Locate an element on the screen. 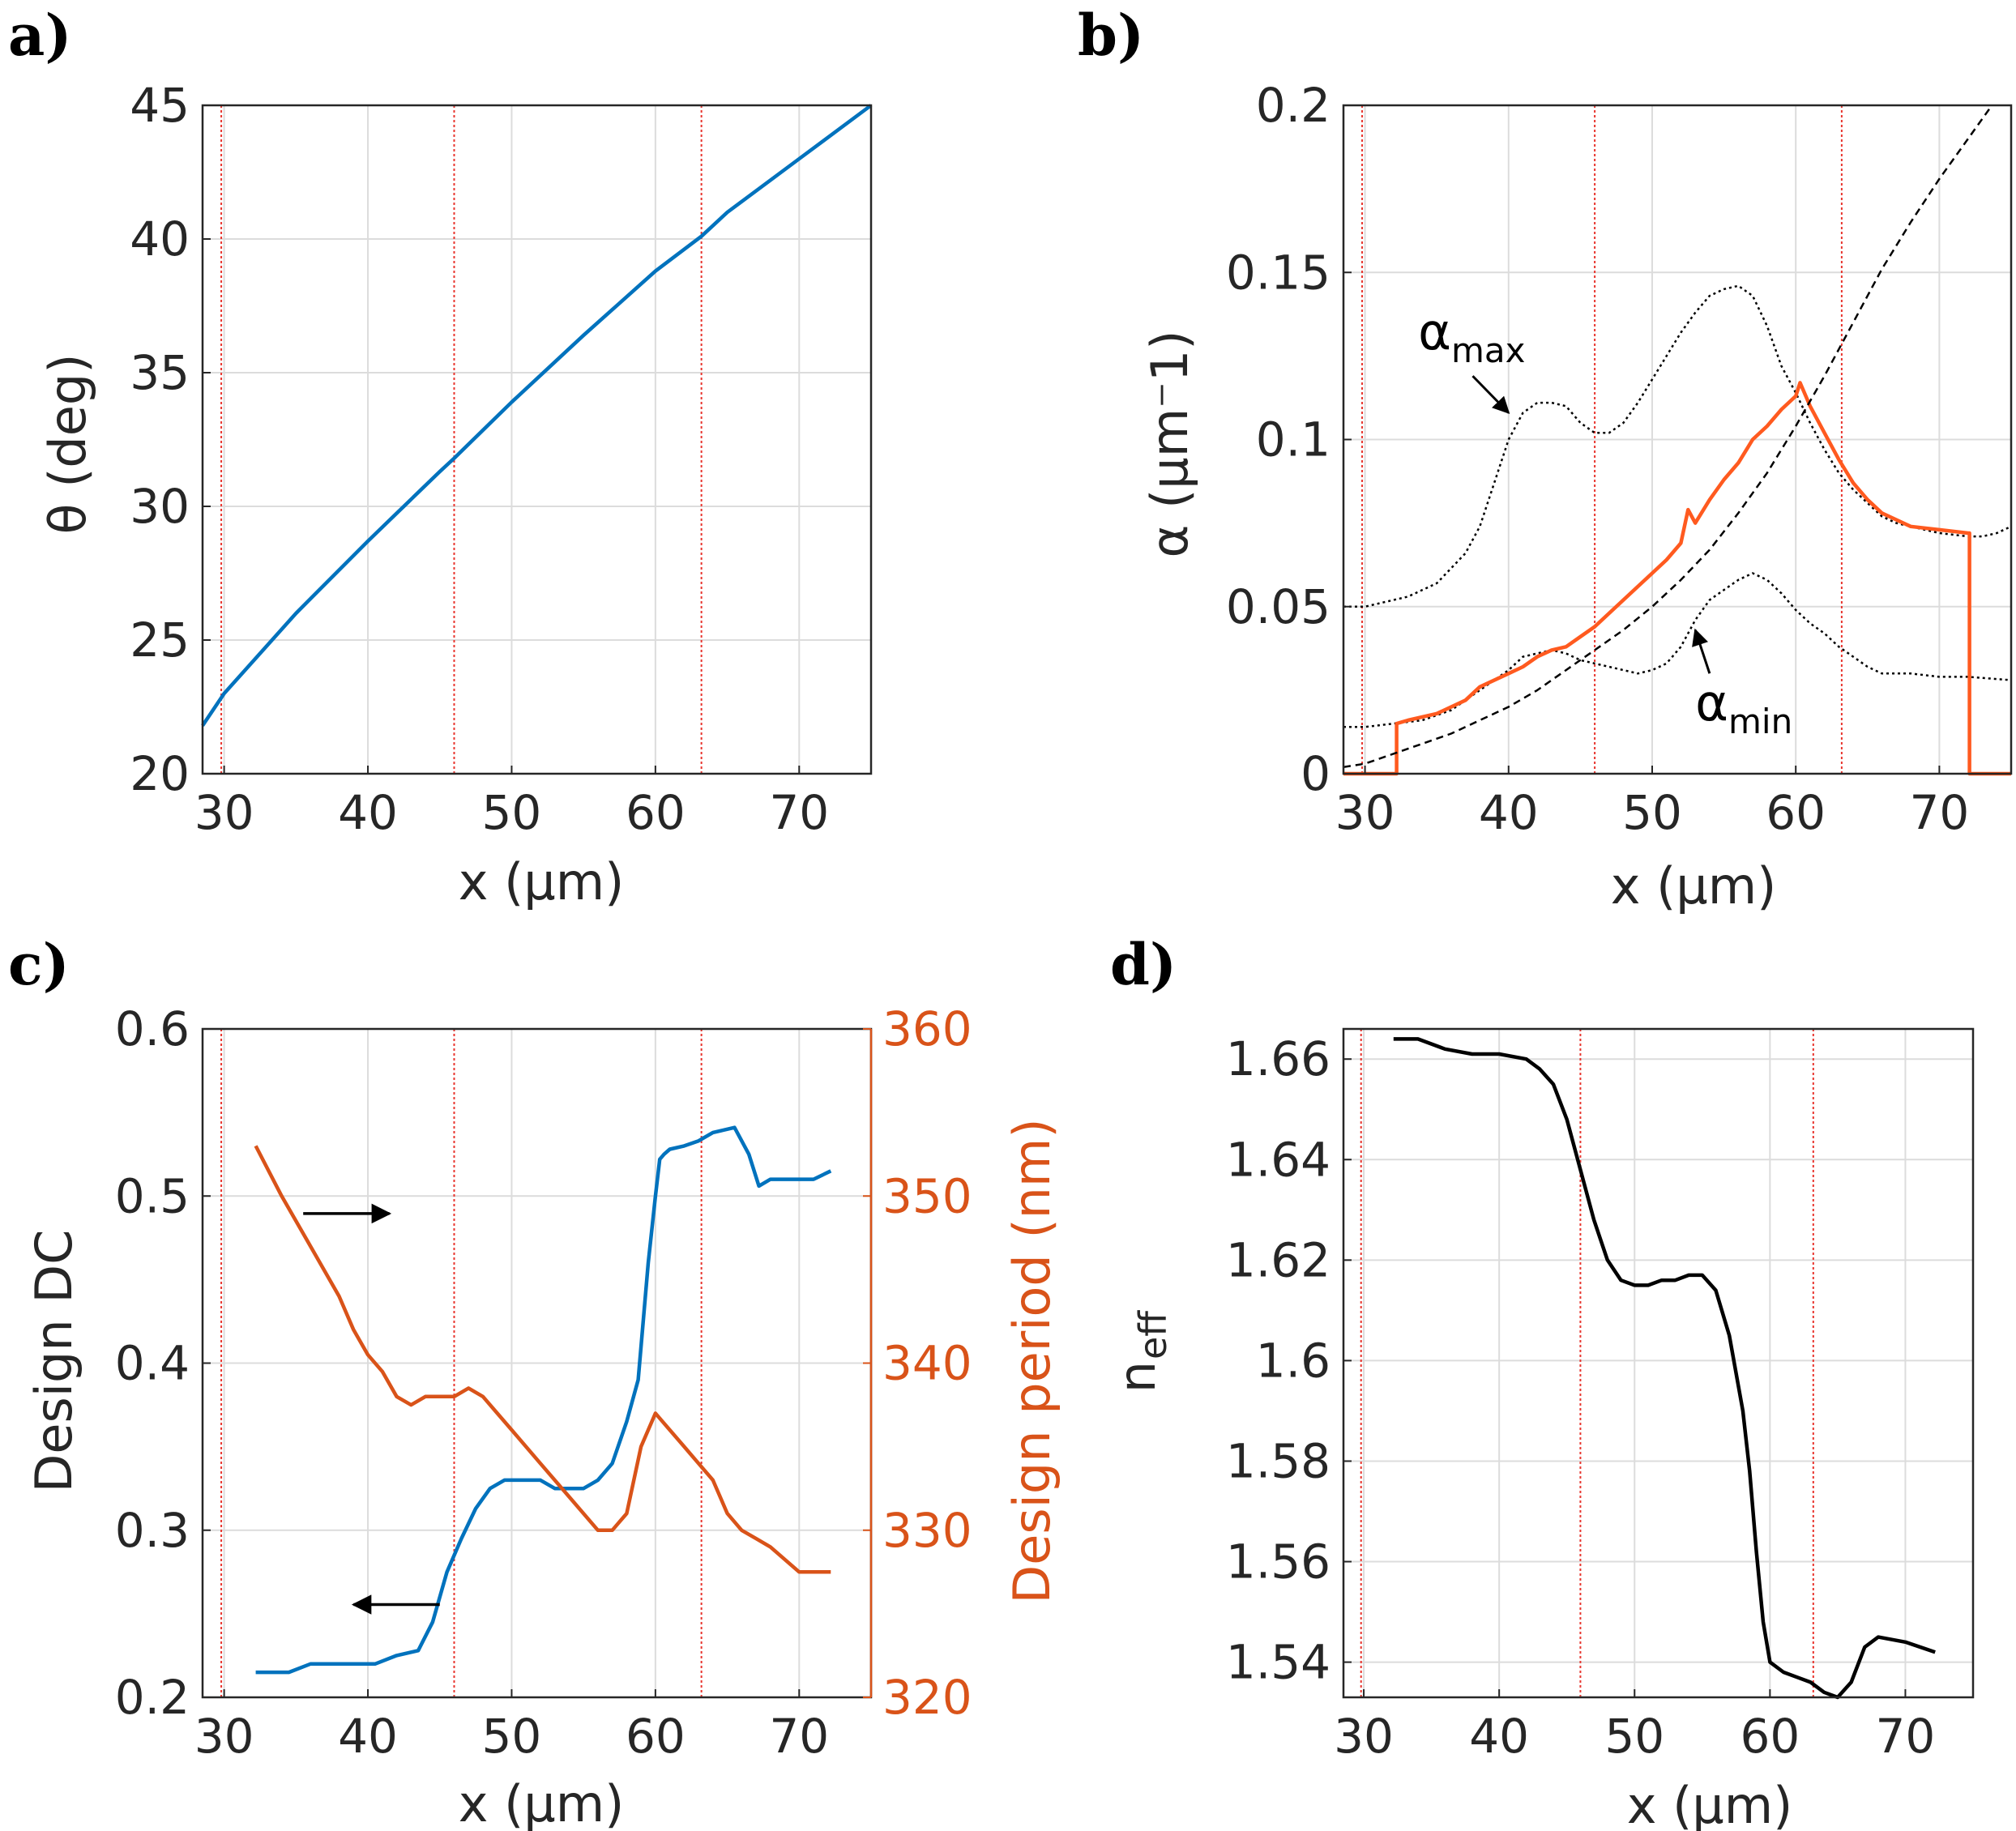  panel-a-ytick-label: 45 is located at coordinates (160, 106).